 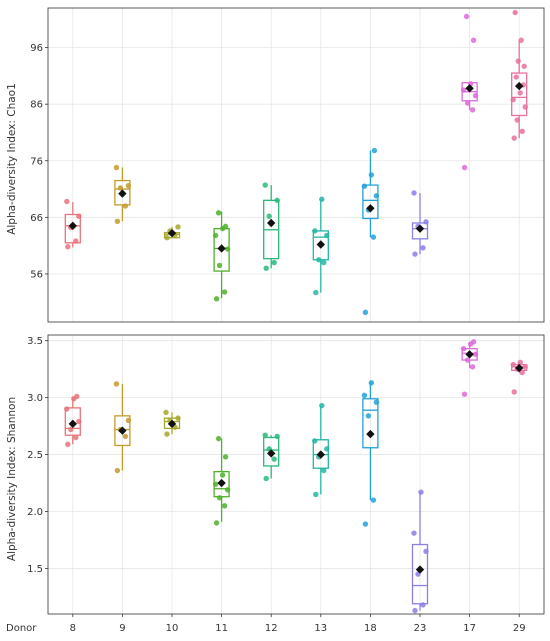 I want to click on x-tick-label: 9, so click(x=122, y=628).